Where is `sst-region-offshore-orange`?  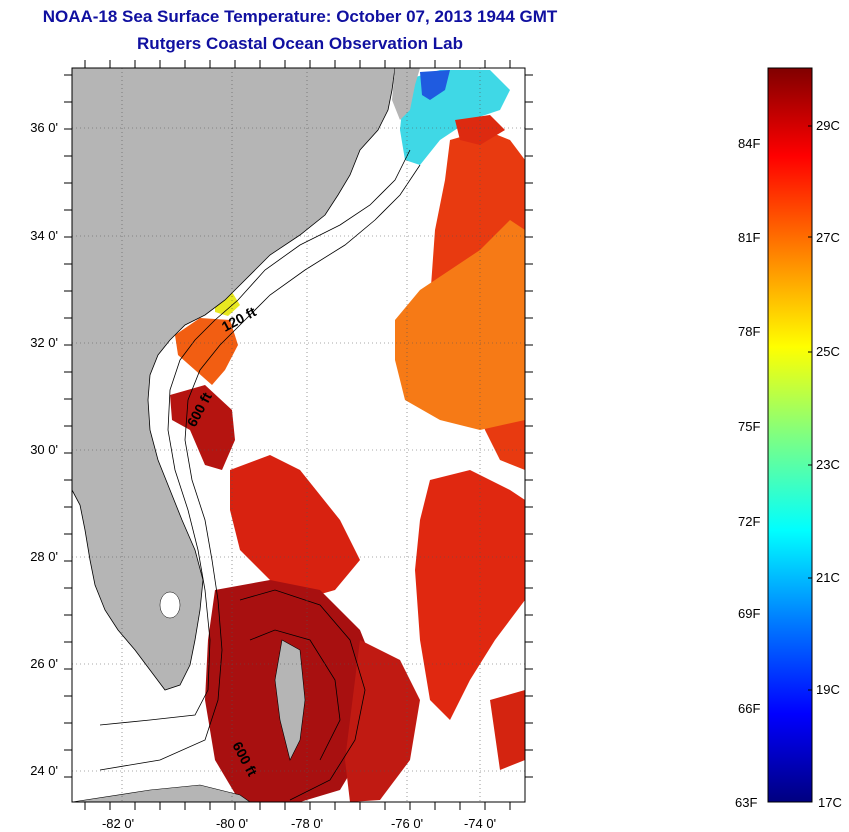
sst-region-offshore-orange is located at coordinates (460, 325).